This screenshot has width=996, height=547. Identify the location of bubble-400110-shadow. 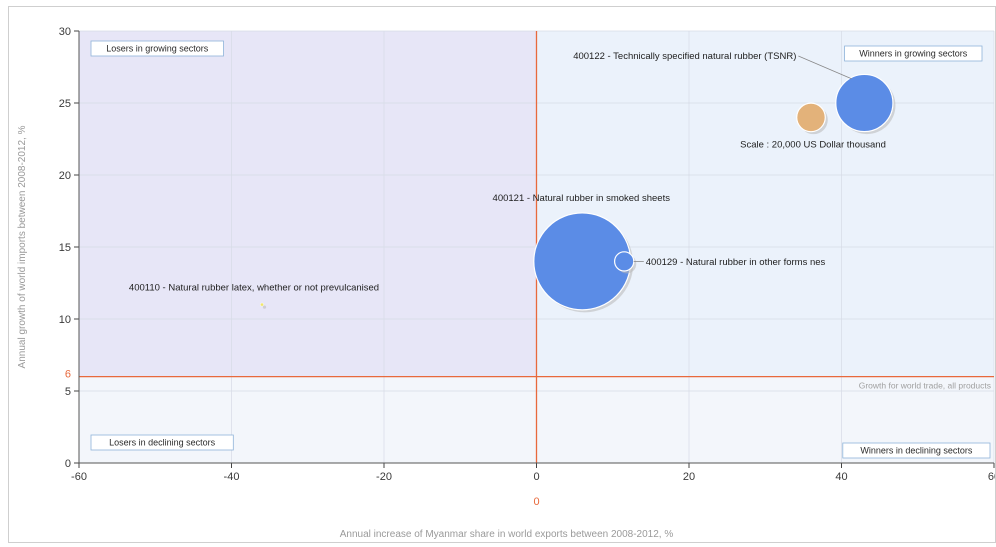
(264, 307).